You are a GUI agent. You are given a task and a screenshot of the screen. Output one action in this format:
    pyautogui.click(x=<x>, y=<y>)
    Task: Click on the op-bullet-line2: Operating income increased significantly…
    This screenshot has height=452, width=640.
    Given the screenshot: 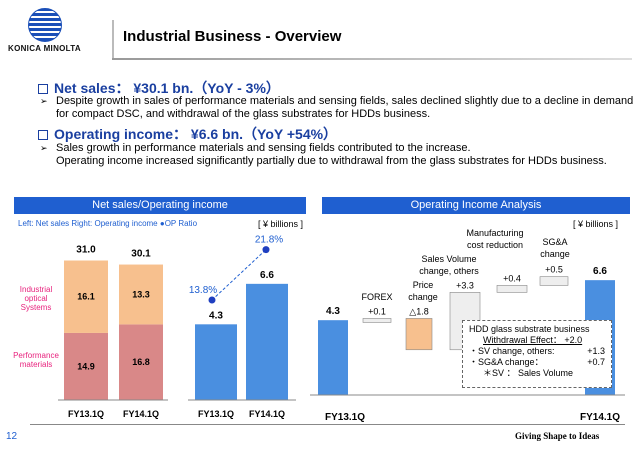 What is the action you would take?
    pyautogui.click(x=331, y=161)
    